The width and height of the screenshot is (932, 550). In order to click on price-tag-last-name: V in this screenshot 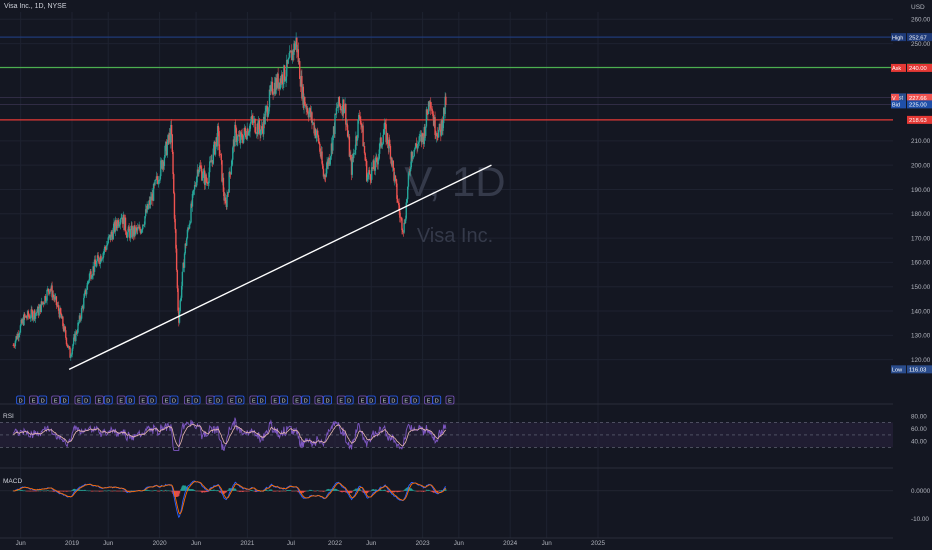, I will do `click(894, 99)`.